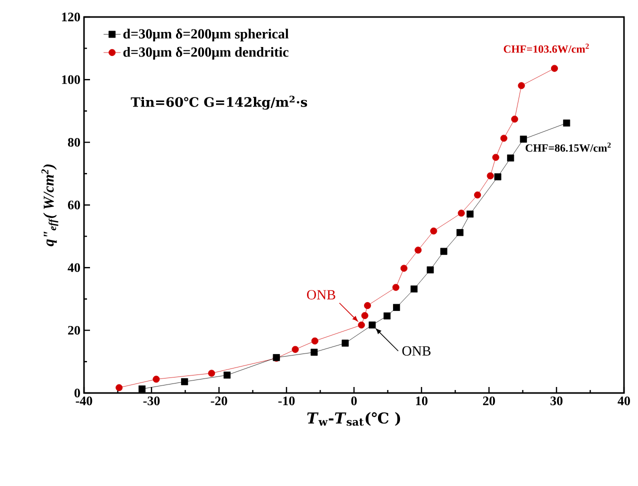  What do you see at coordinates (71, 79) in the screenshot?
I see `y-tick-label: 100` at bounding box center [71, 79].